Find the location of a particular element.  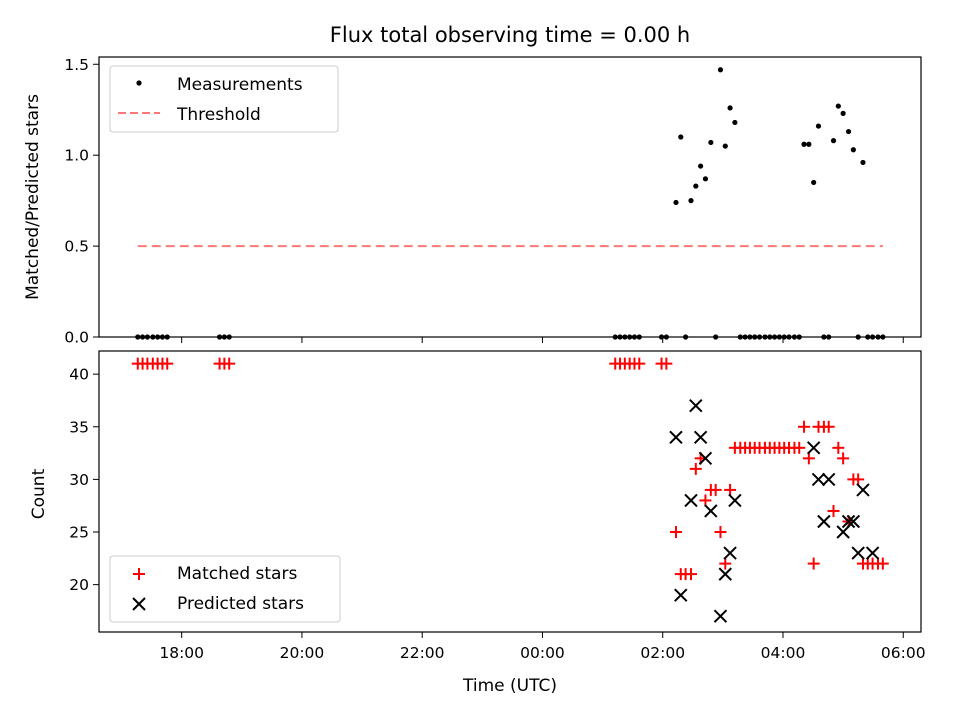

top-ytick-label: 0.0 is located at coordinates (76, 338).